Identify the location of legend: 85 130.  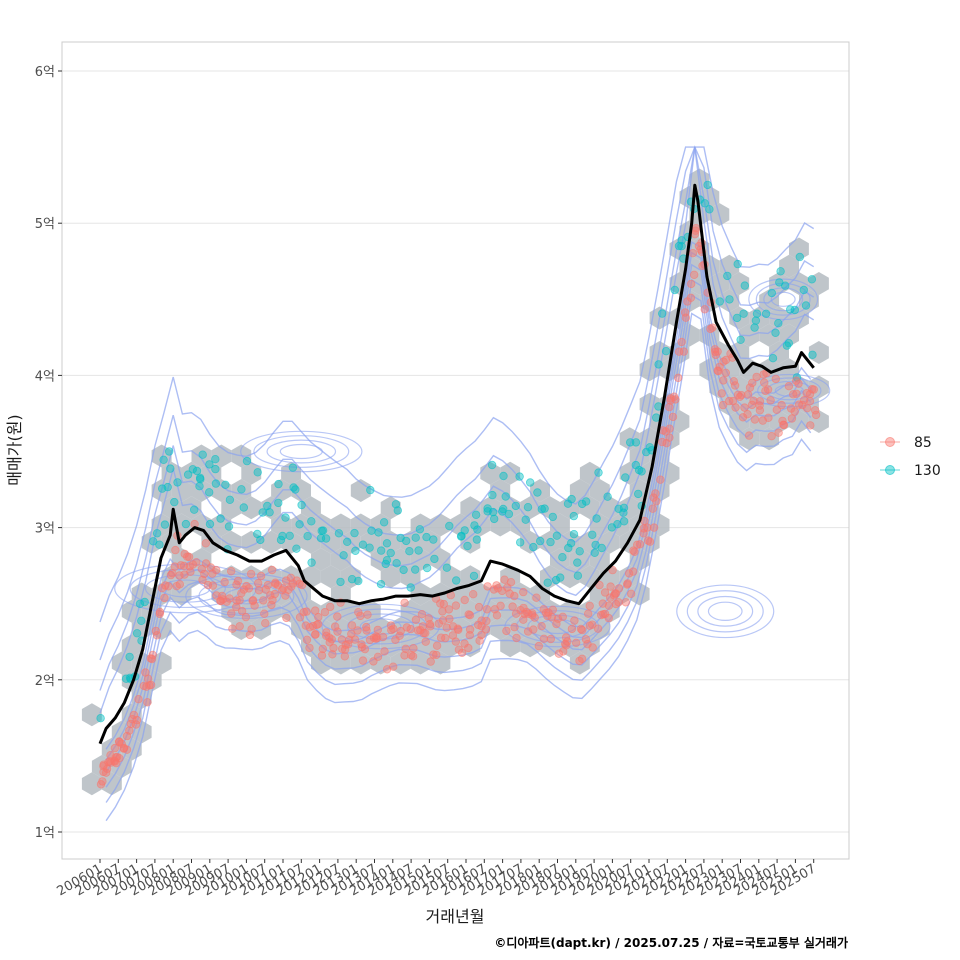
(910, 457).